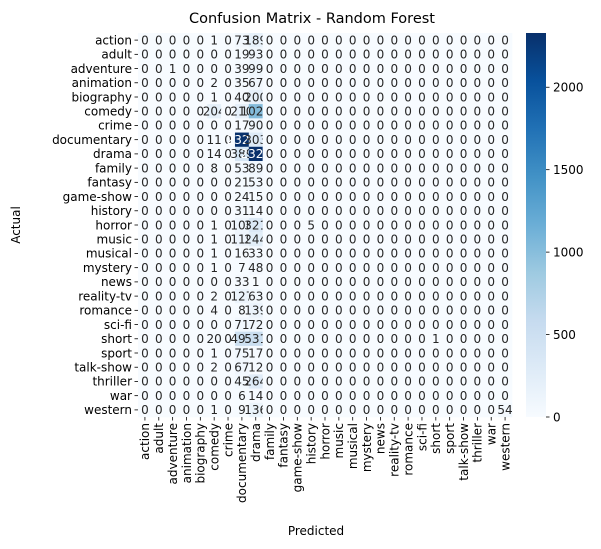  I want to click on cell-value-label: 14, so click(255, 211).